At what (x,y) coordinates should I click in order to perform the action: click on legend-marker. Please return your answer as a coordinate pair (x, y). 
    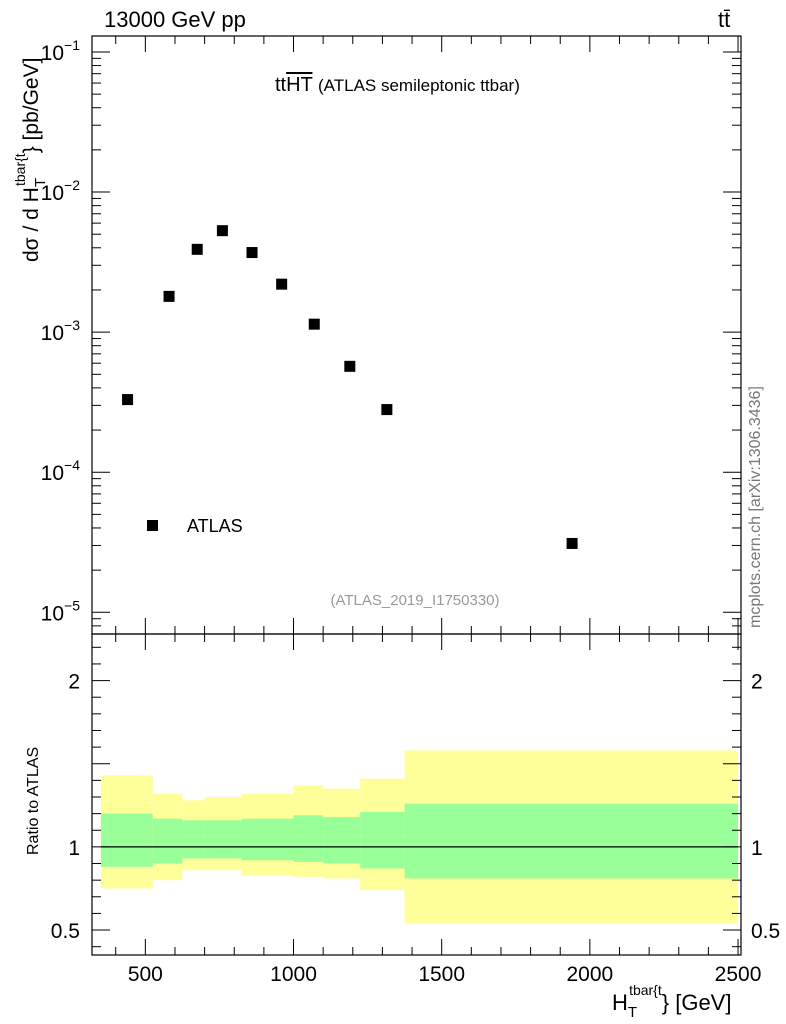
    Looking at the image, I should click on (152, 525).